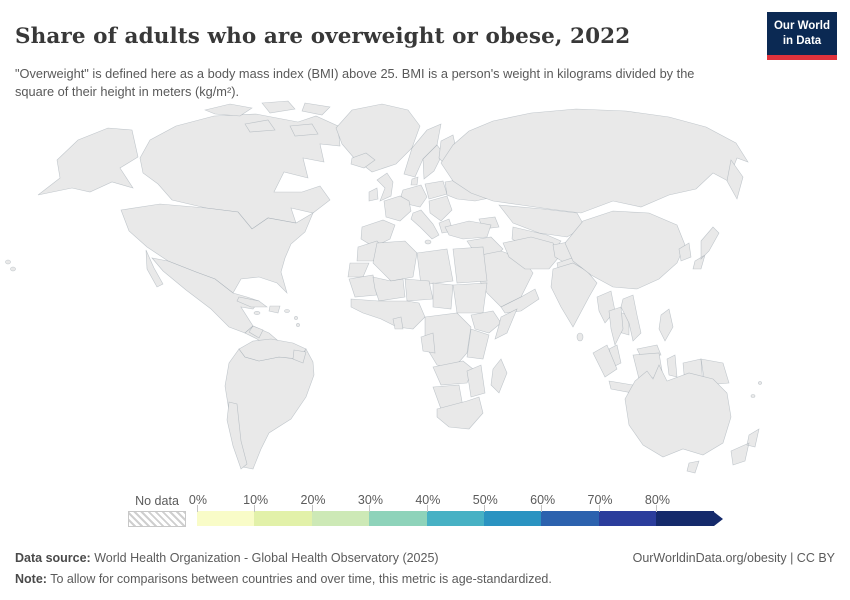 This screenshot has width=850, height=600. What do you see at coordinates (451, 502) in the screenshot?
I see `legend-tick-labels: 0% 10% 20% 30% 40% 50% 60% 70% 80%` at bounding box center [451, 502].